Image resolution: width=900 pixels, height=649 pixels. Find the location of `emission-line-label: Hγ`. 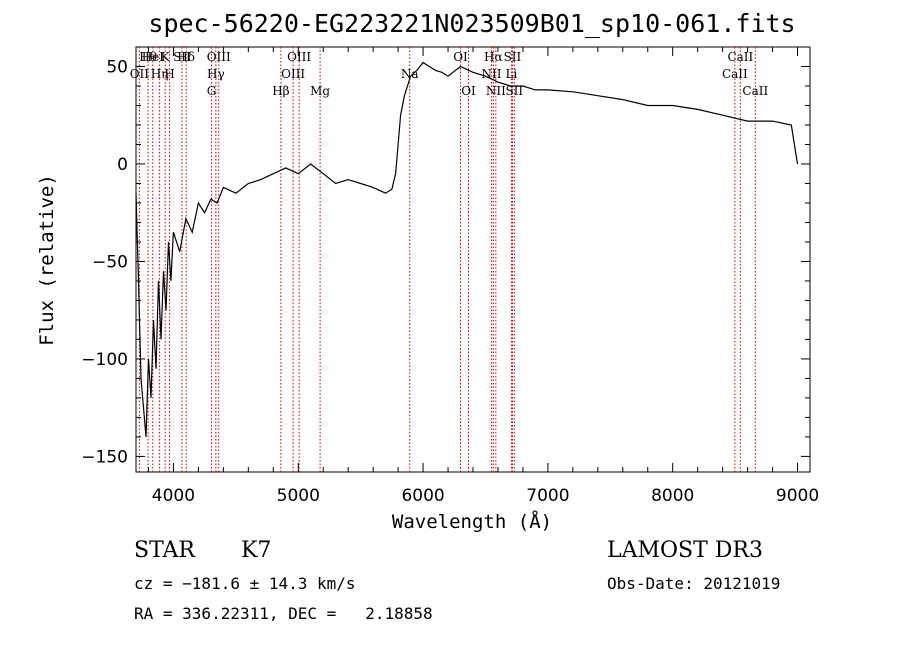

emission-line-label: Hγ is located at coordinates (216, 74).